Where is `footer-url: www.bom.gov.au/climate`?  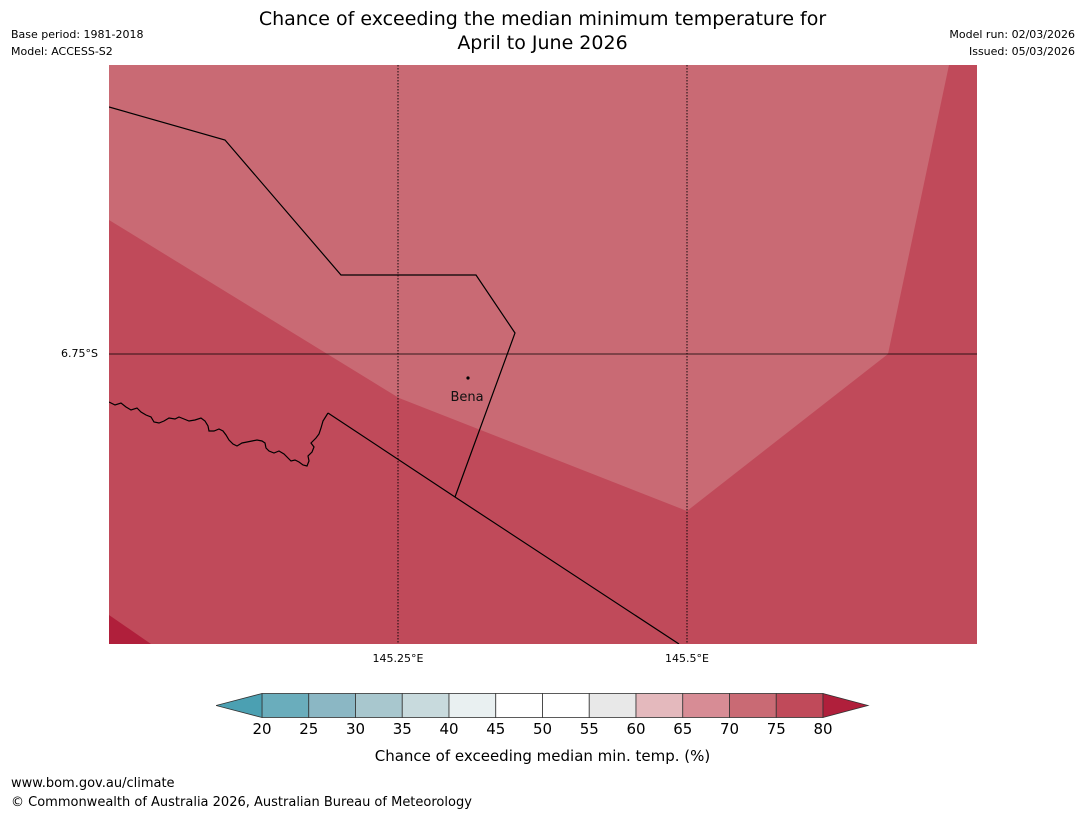 footer-url: www.bom.gov.au/climate is located at coordinates (93, 783).